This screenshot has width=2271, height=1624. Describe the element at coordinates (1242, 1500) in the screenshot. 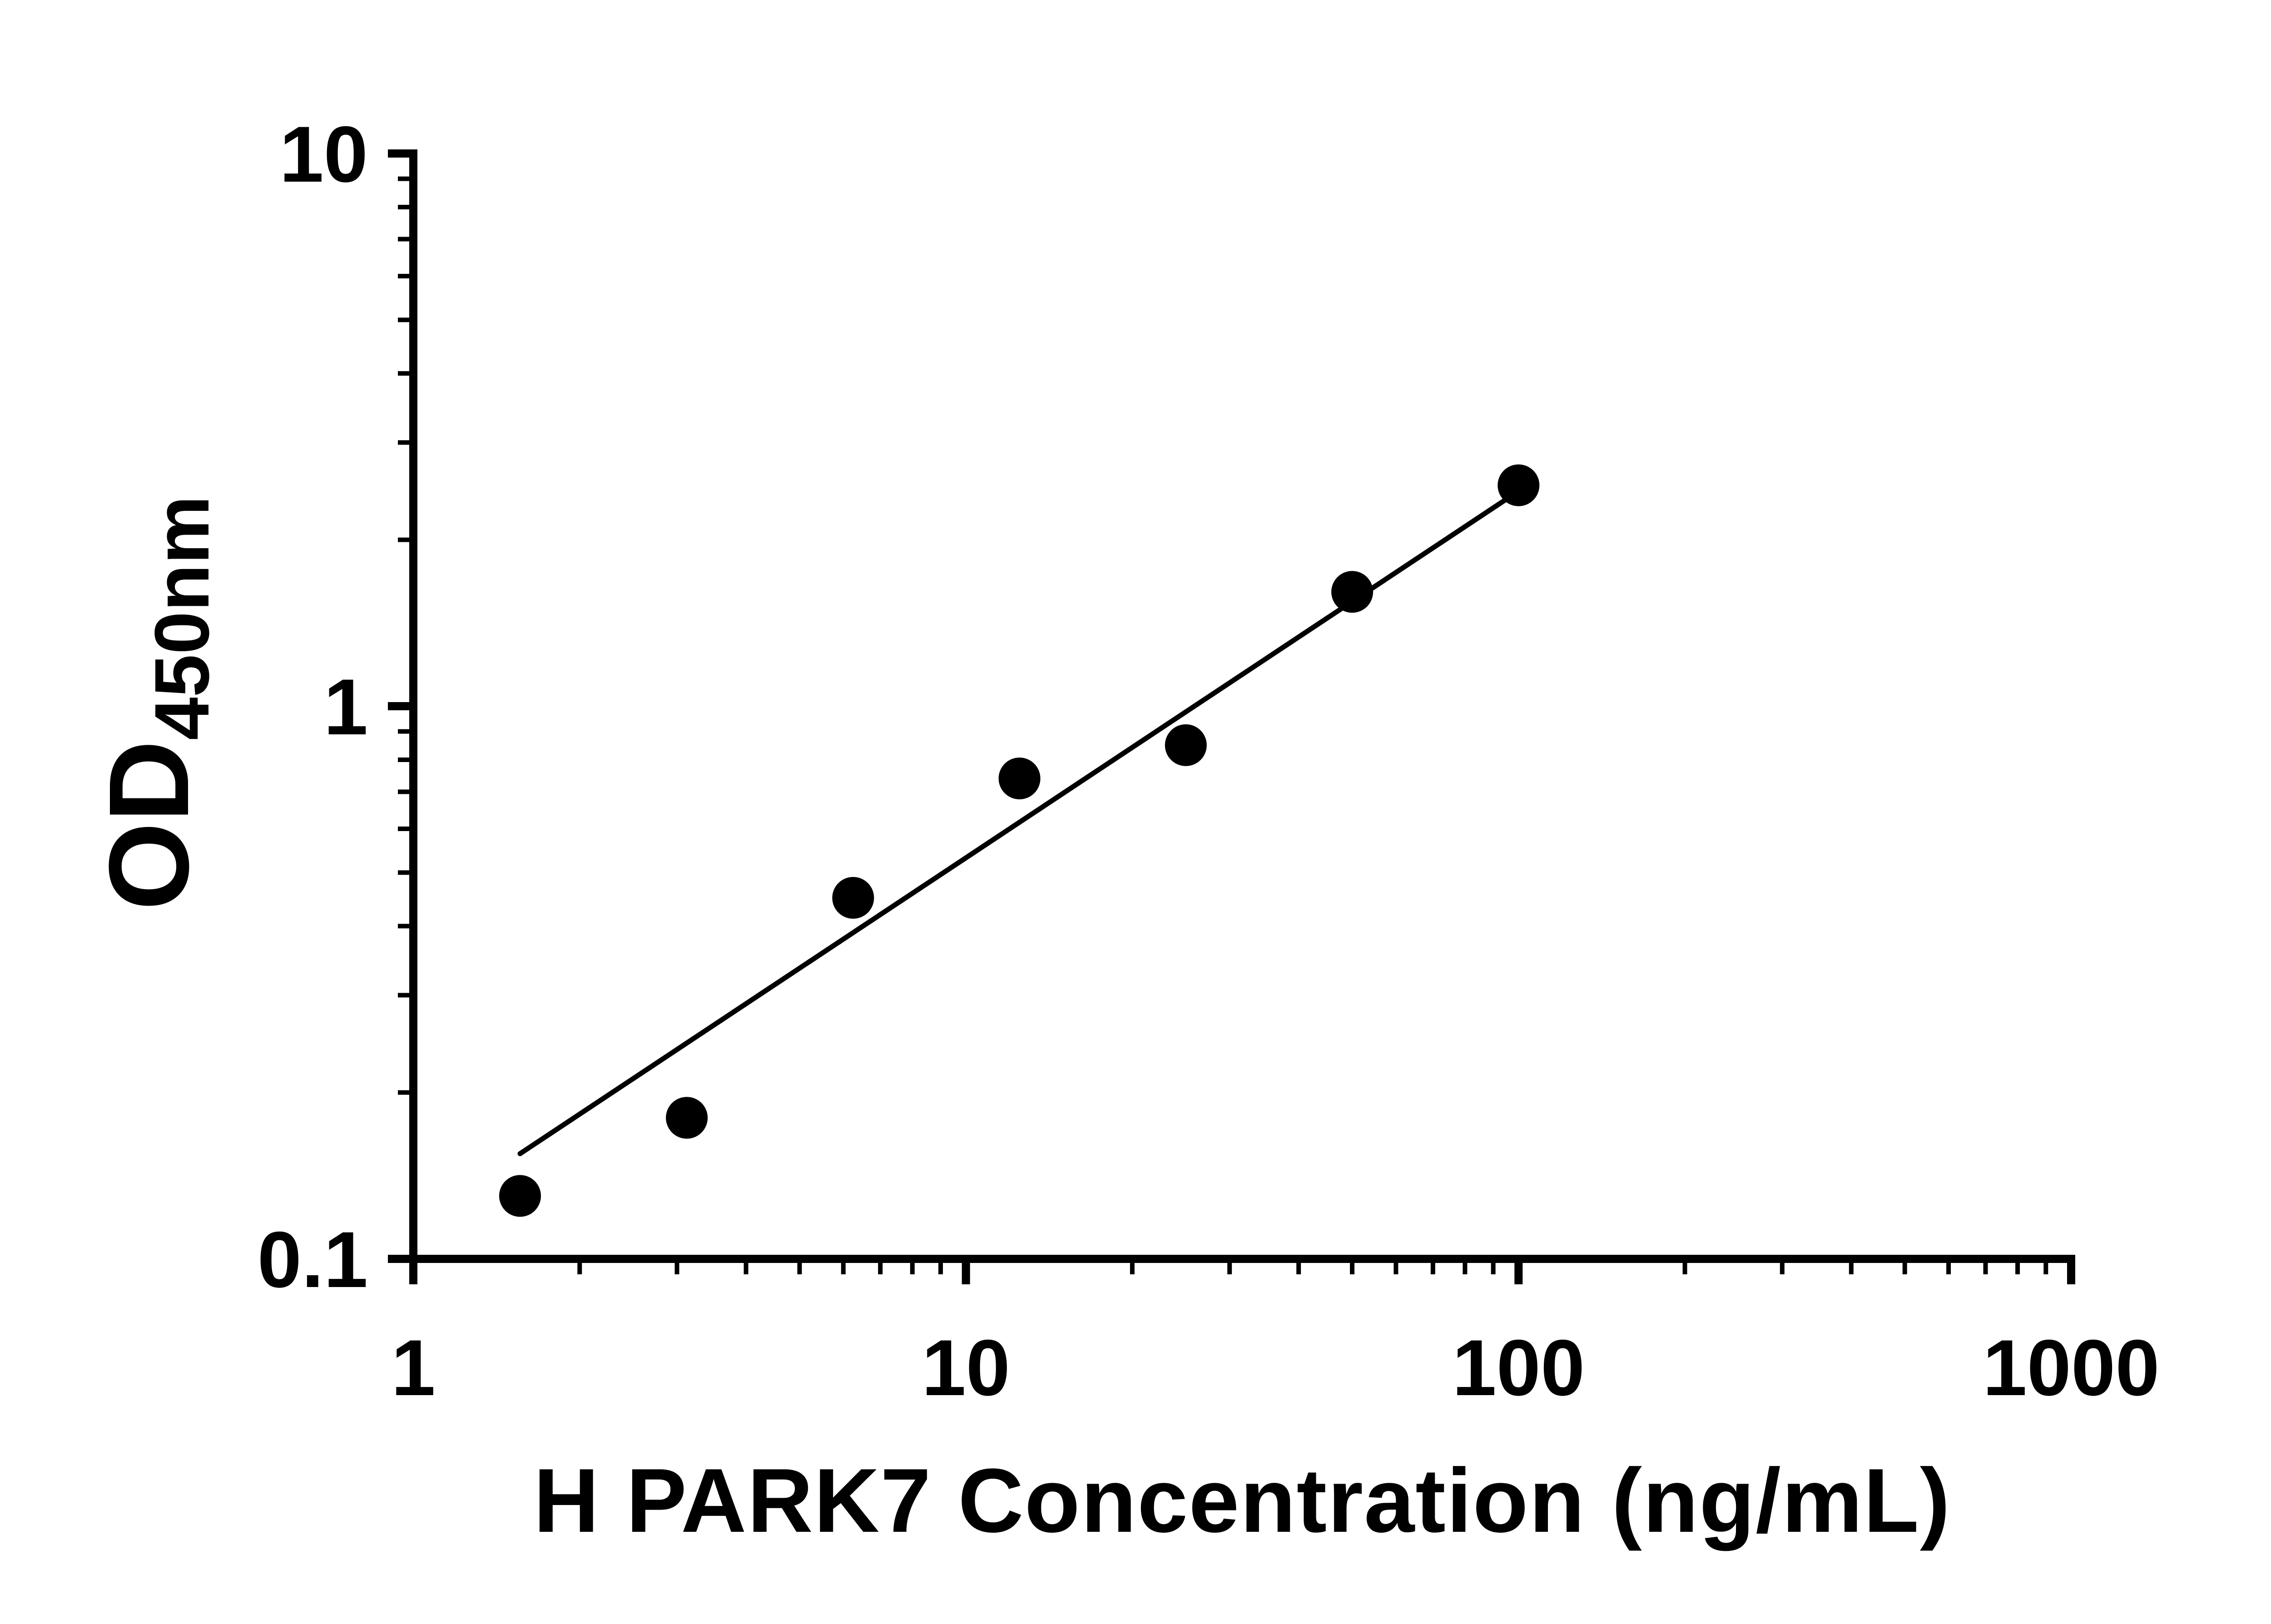

I see `x-axis-label: H PARK7 Concentration (ng/mL)` at that location.